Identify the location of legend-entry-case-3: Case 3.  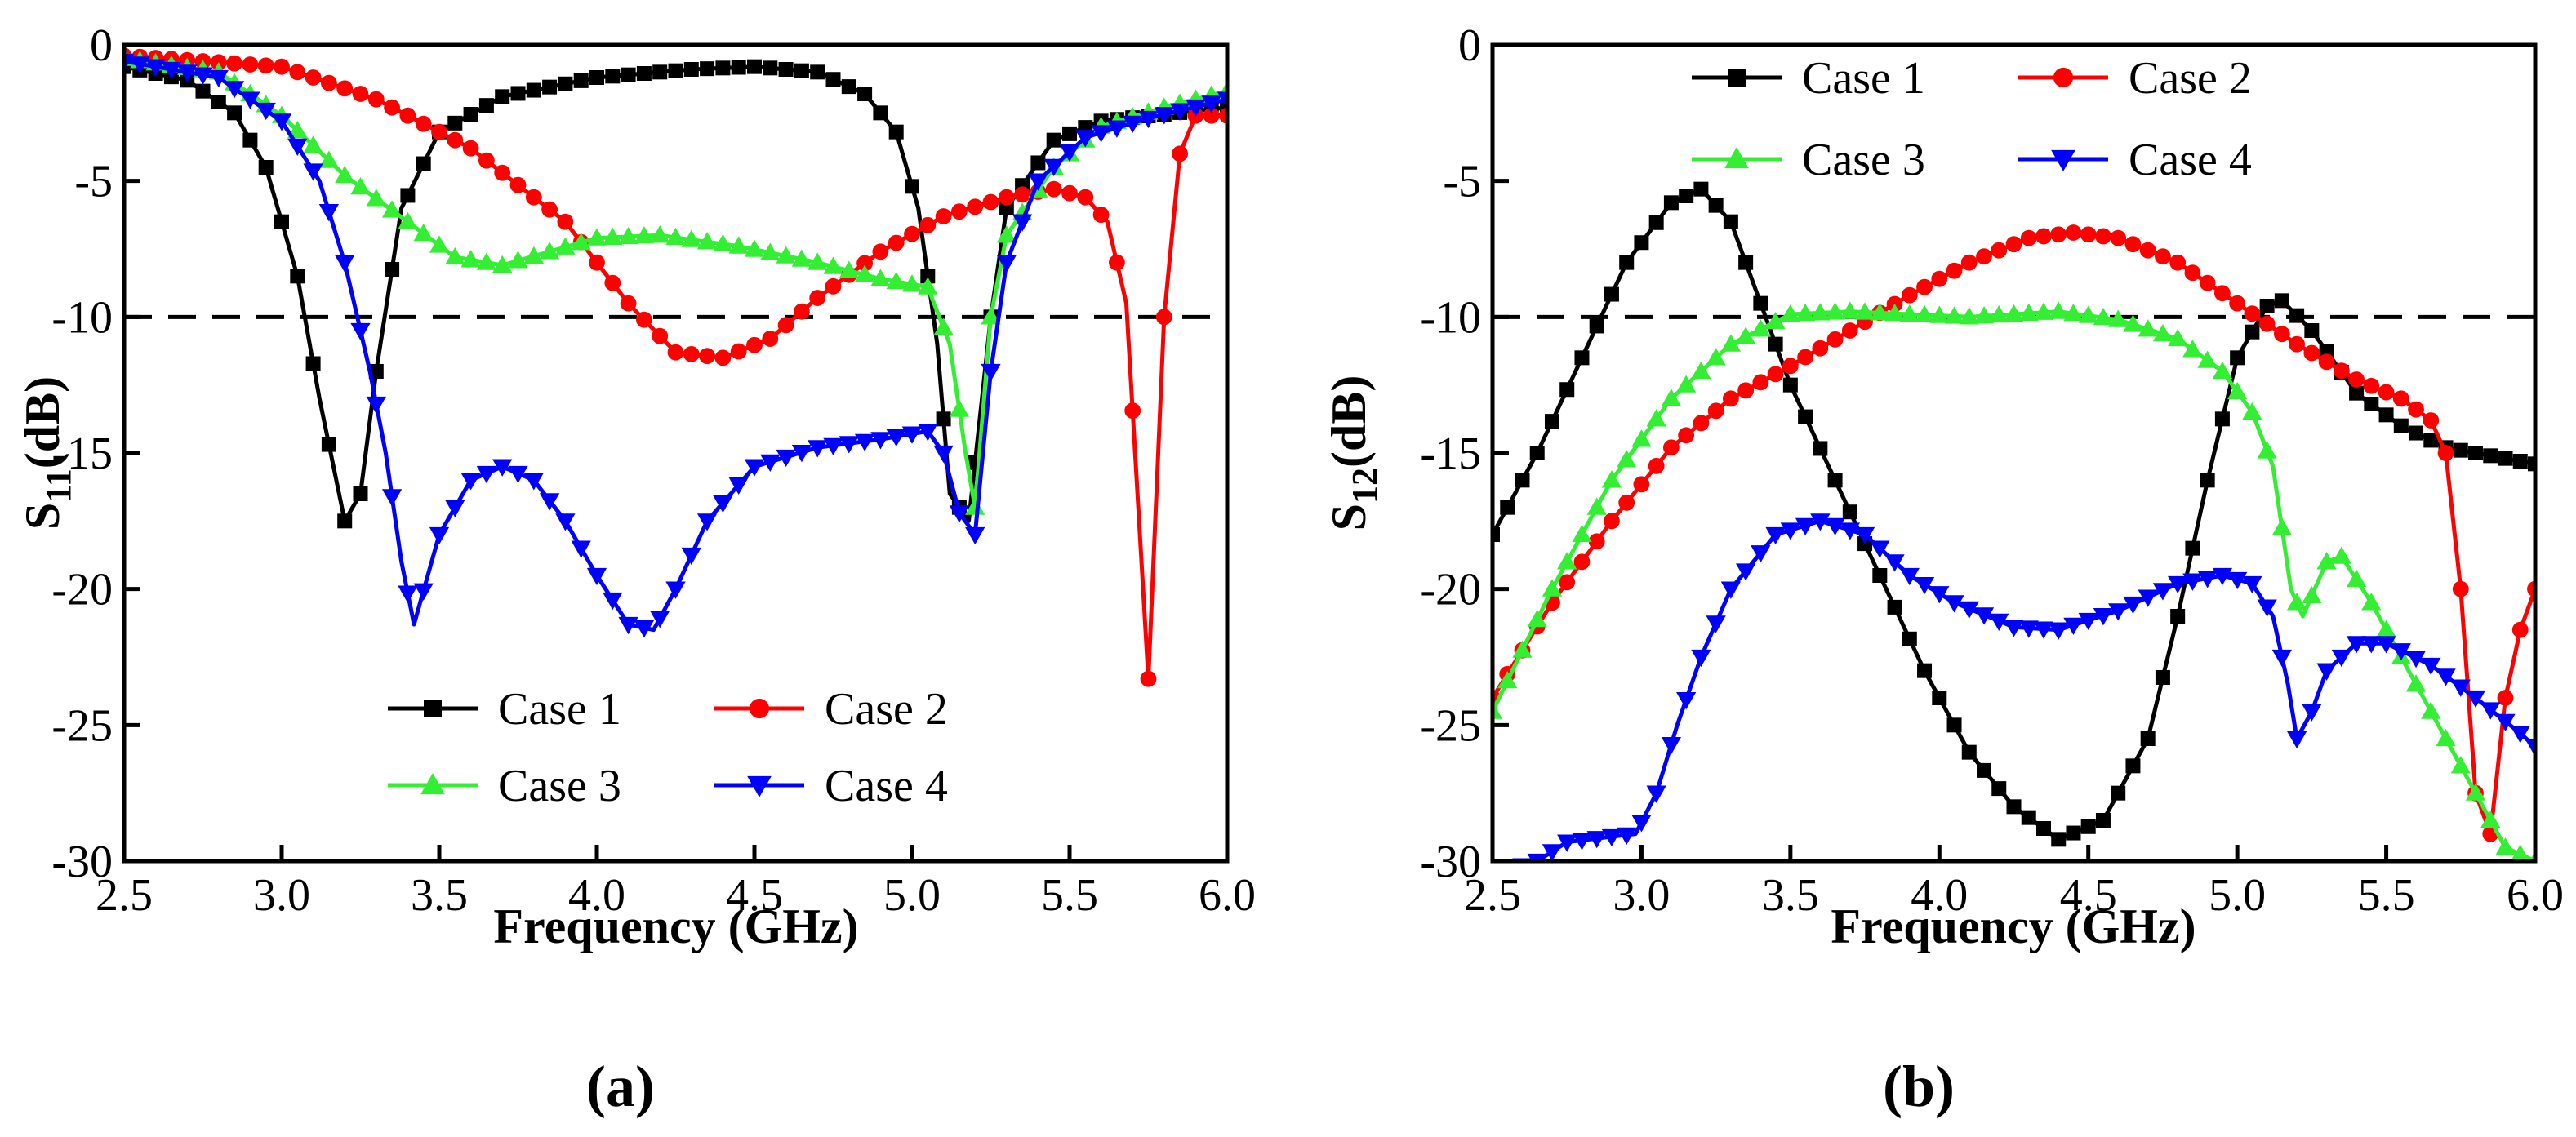
(505, 786).